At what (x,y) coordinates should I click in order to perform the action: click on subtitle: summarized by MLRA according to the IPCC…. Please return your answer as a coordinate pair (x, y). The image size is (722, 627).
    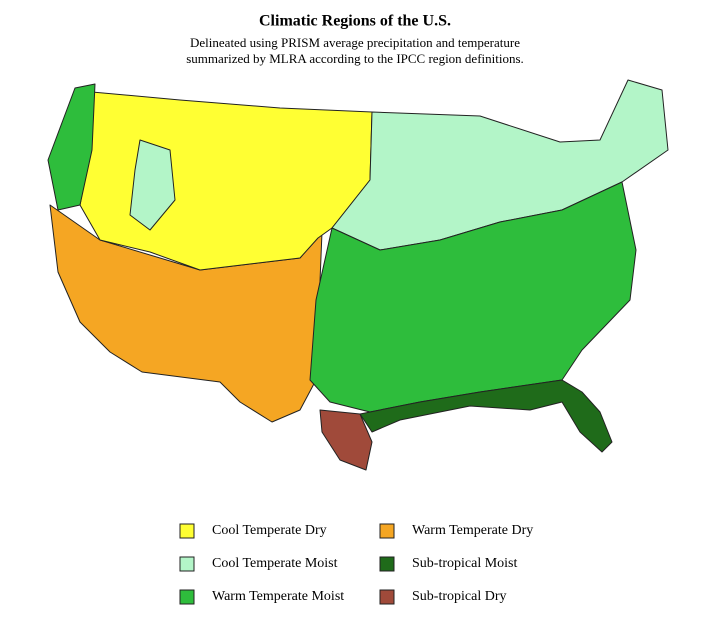
    Looking at the image, I should click on (355, 58).